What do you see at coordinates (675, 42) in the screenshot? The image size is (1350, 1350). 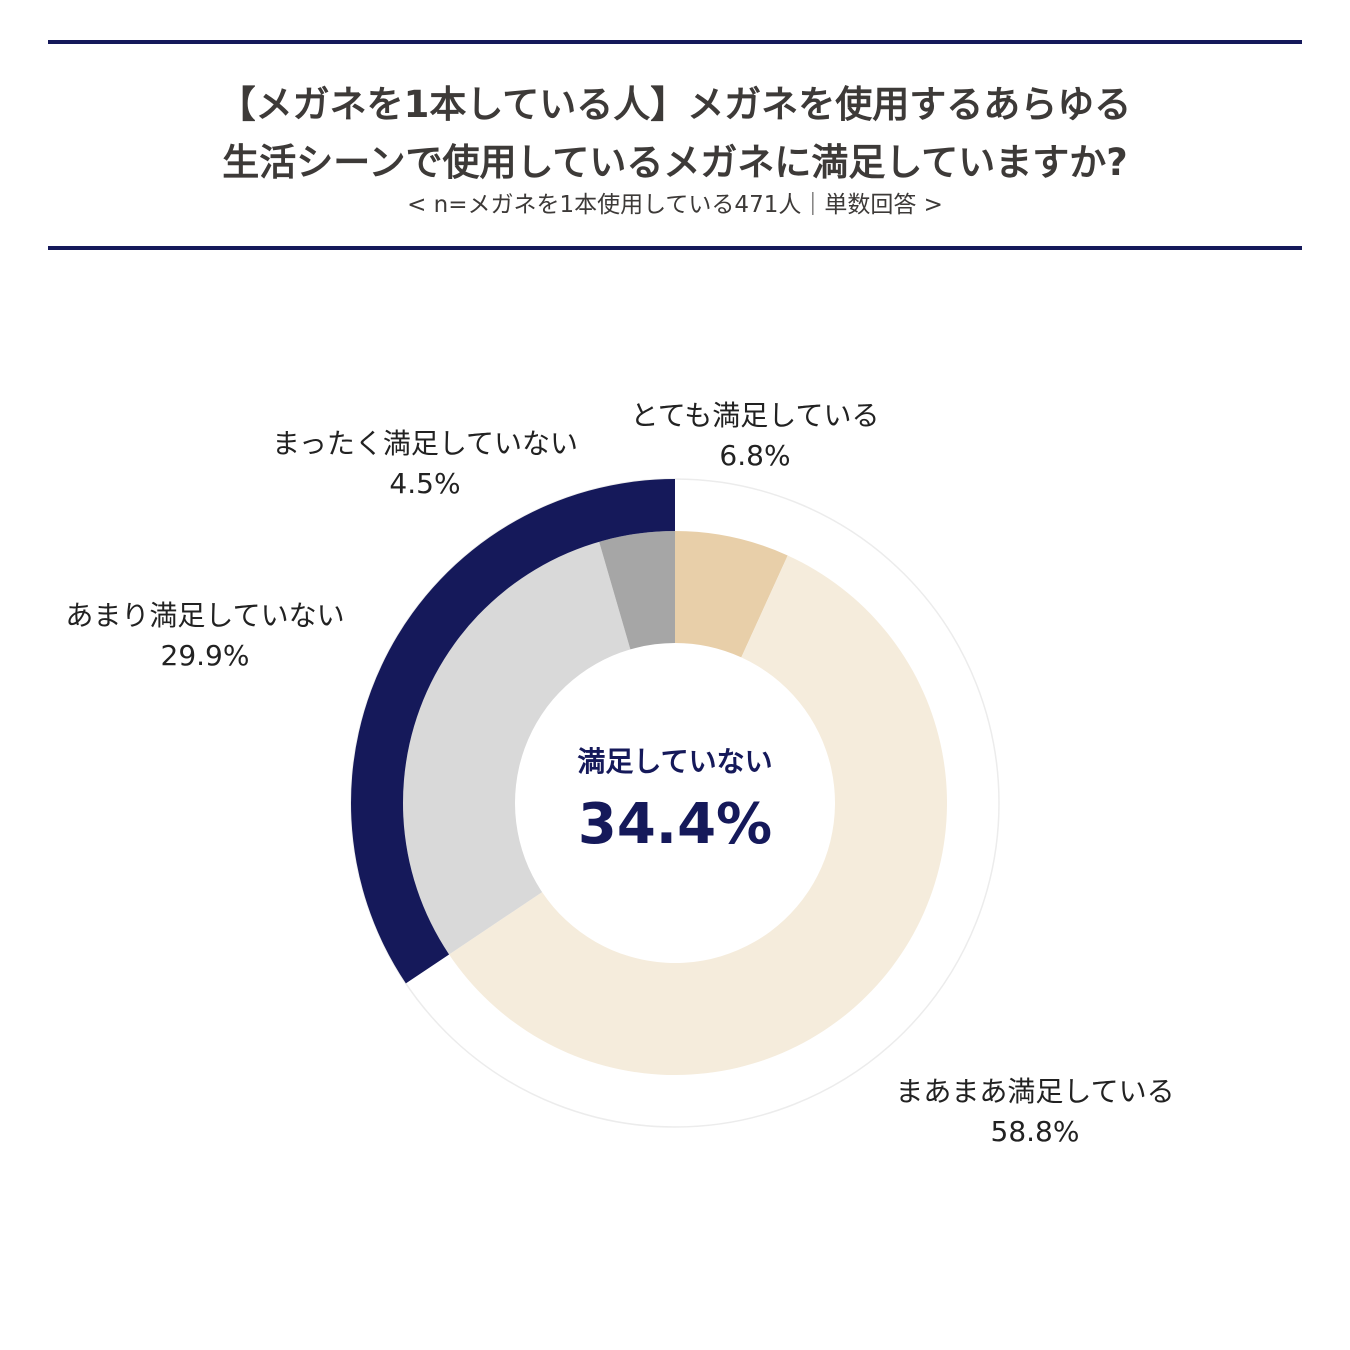 I see `top-rule` at bounding box center [675, 42].